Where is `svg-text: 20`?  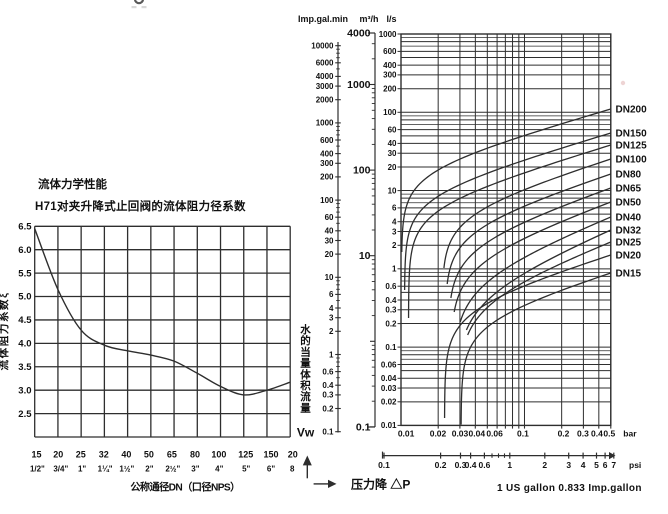
svg-text: 20 is located at coordinates (58, 455).